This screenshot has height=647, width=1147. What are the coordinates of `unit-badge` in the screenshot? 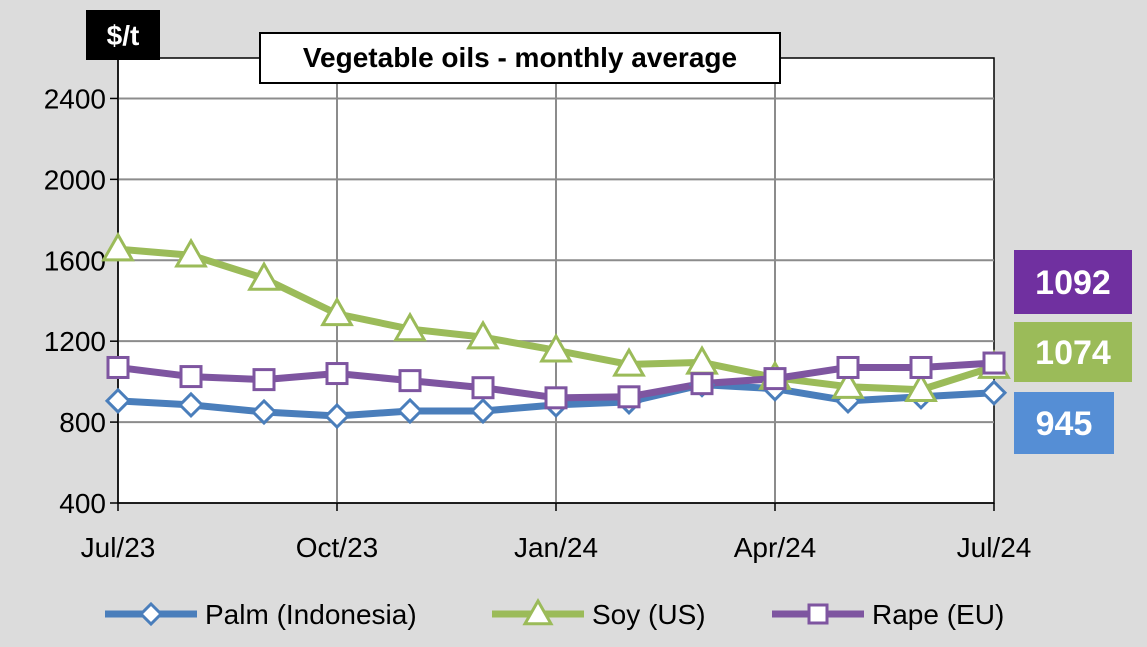 It's located at (123, 35).